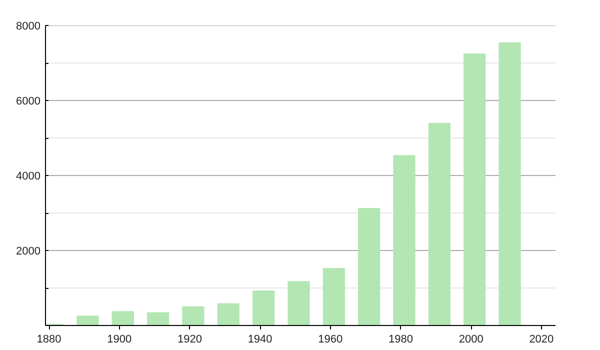 The height and width of the screenshot is (350, 600). Describe the element at coordinates (28, 176) in the screenshot. I see `y-tick-label: 4000` at that location.